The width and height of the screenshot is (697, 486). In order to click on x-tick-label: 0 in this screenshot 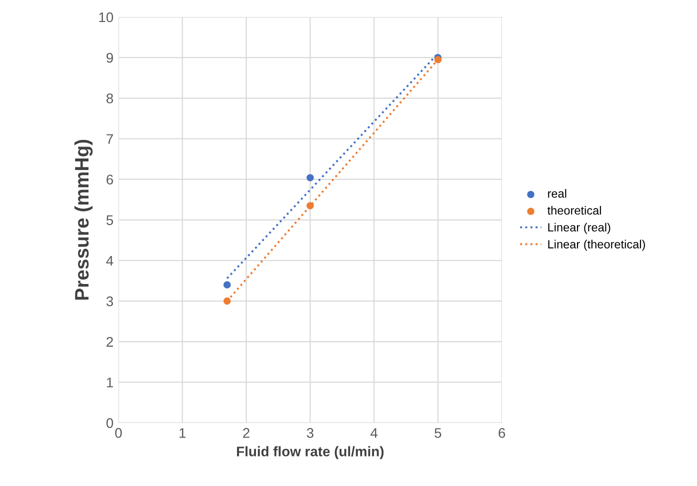, I will do `click(118, 433)`.